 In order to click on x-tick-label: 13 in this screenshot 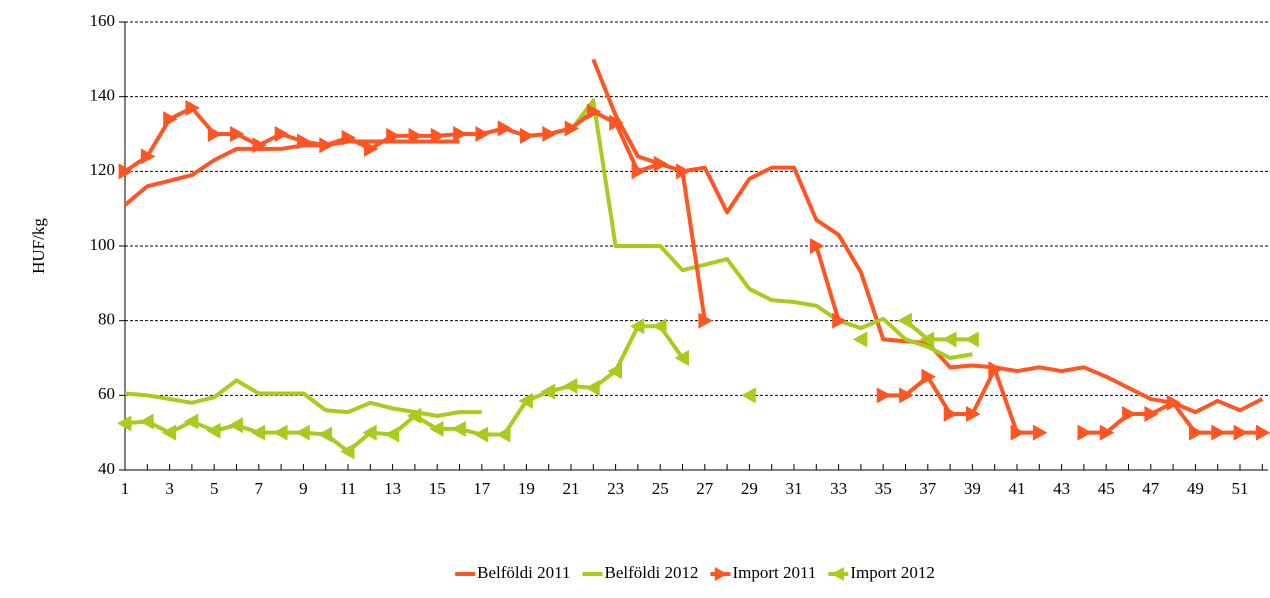, I will do `click(392, 488)`.